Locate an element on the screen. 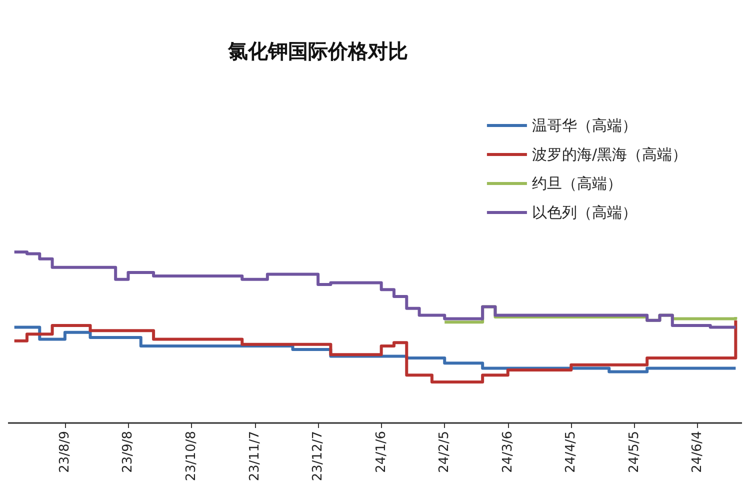 Image resolution: width=750 pixels, height=500 pixels. x-tick-label: 23/9/8 is located at coordinates (128, 452).